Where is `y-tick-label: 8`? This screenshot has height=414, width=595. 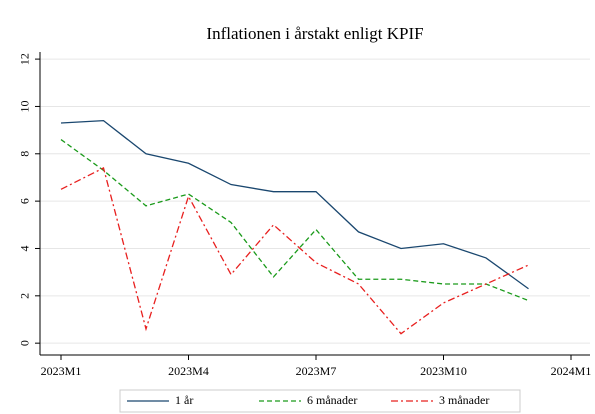 y-tick-label: 8 is located at coordinates (25, 154).